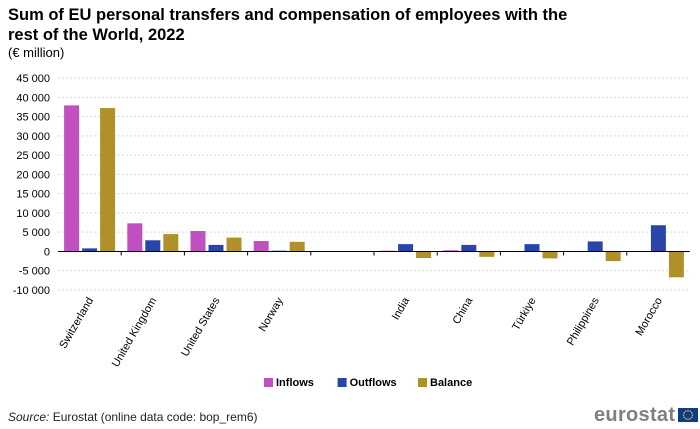  I want to click on x-tick-label: Switzerland, so click(76, 323).